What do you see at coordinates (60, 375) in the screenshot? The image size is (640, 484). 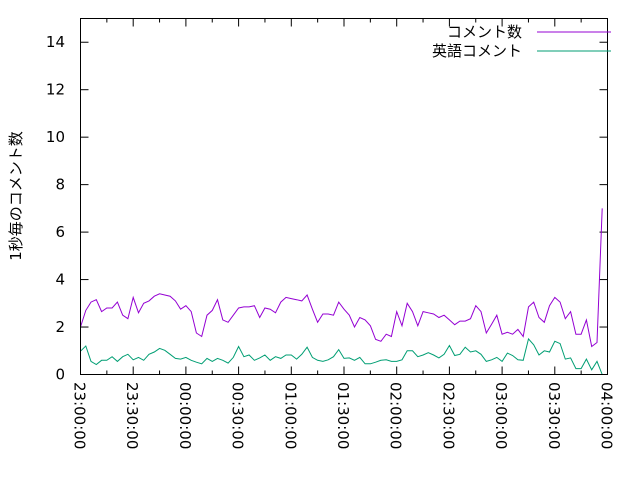 I see `y-tick-label: 0` at bounding box center [60, 375].